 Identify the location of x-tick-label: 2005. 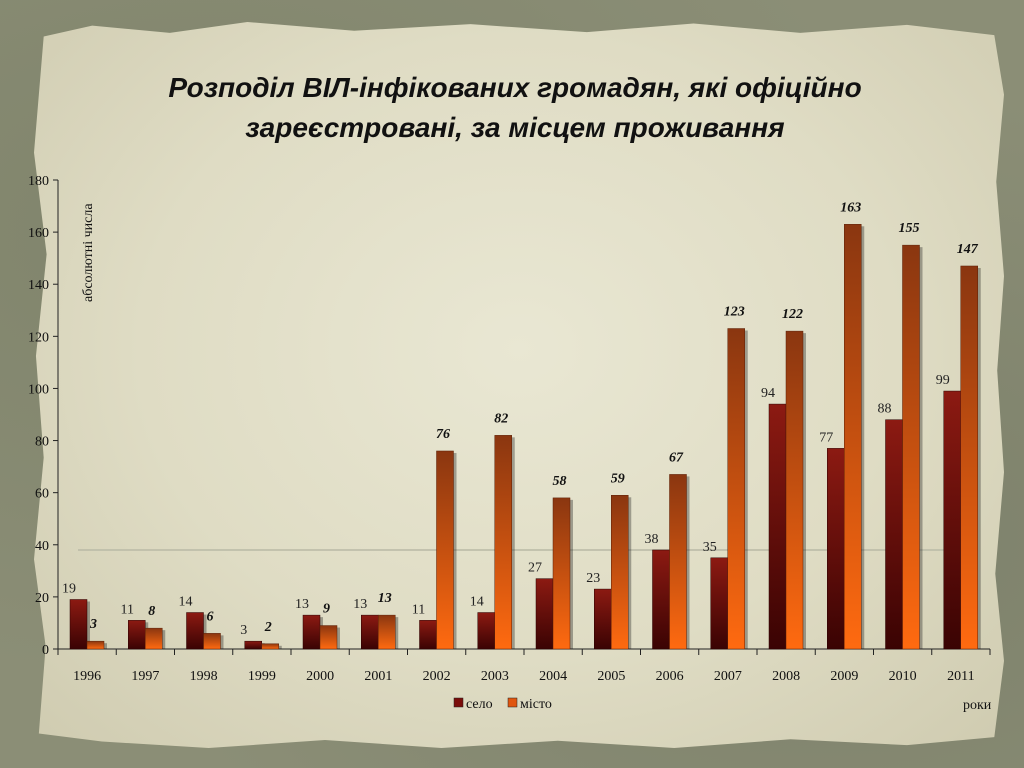
(611, 676).